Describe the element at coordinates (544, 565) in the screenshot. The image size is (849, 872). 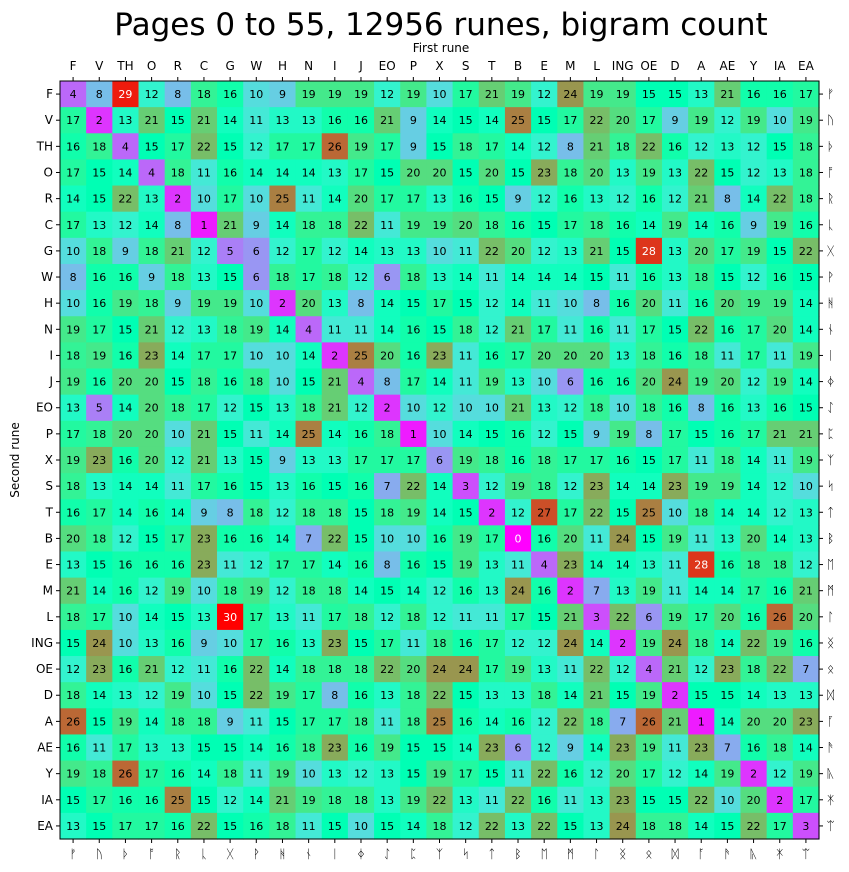
I see `cell-value-label: 4` at that location.